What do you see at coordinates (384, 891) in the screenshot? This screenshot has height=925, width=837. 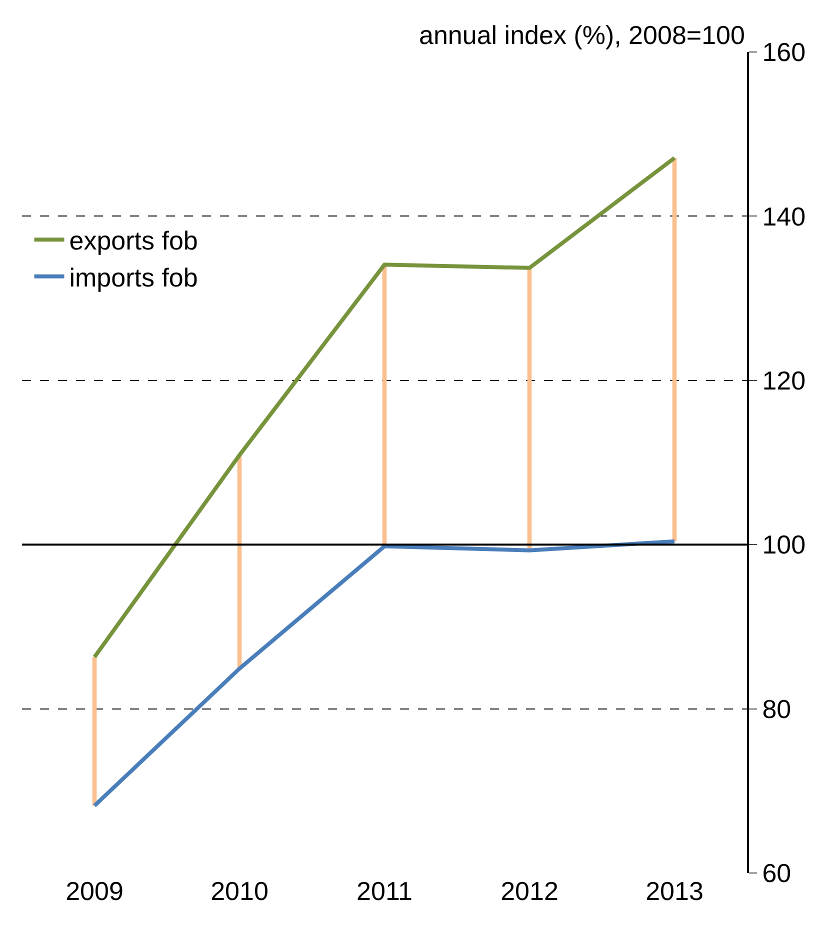 I see `x-tick-label: 2011` at bounding box center [384, 891].